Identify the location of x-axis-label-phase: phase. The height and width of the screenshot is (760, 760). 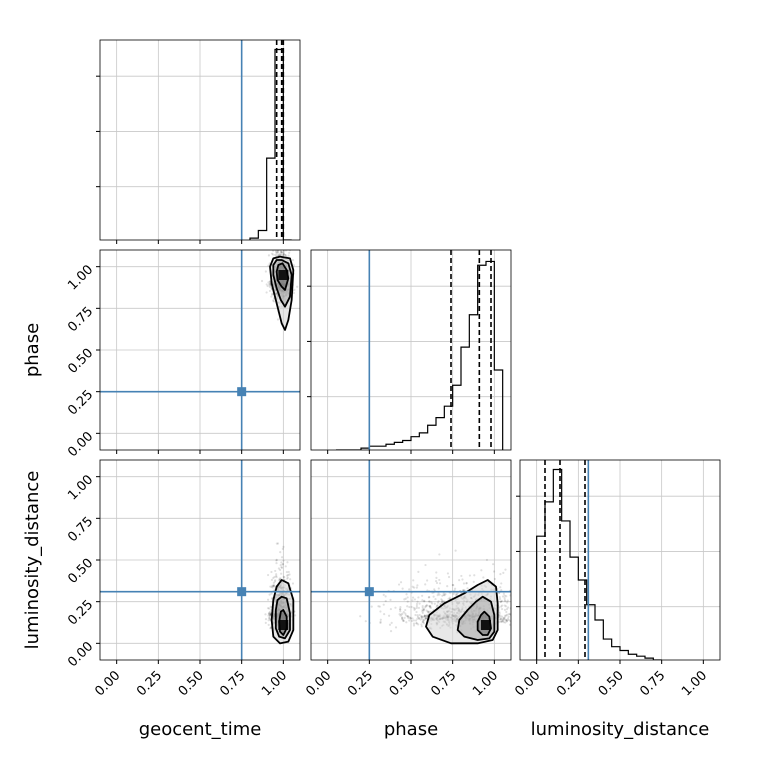
(411, 729).